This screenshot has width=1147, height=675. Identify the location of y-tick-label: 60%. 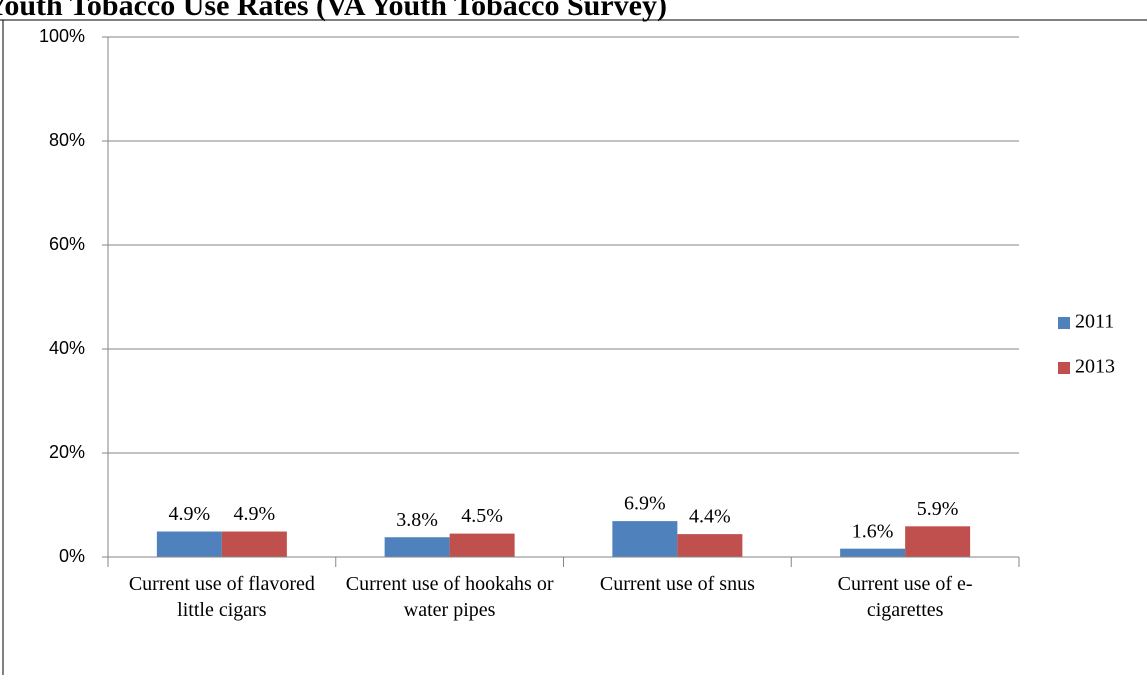
(67, 244).